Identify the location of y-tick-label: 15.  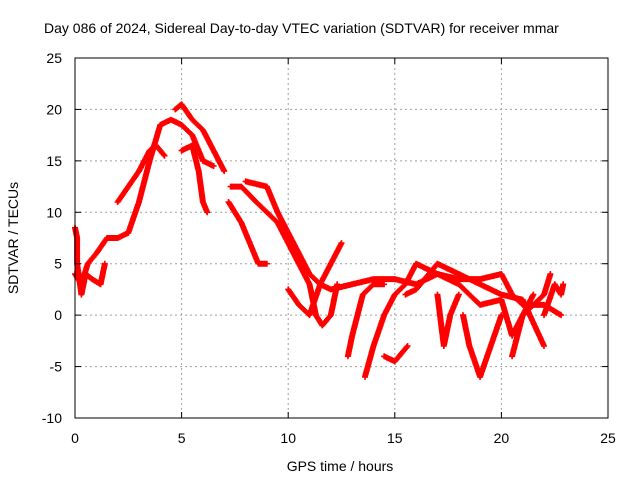
(54, 161).